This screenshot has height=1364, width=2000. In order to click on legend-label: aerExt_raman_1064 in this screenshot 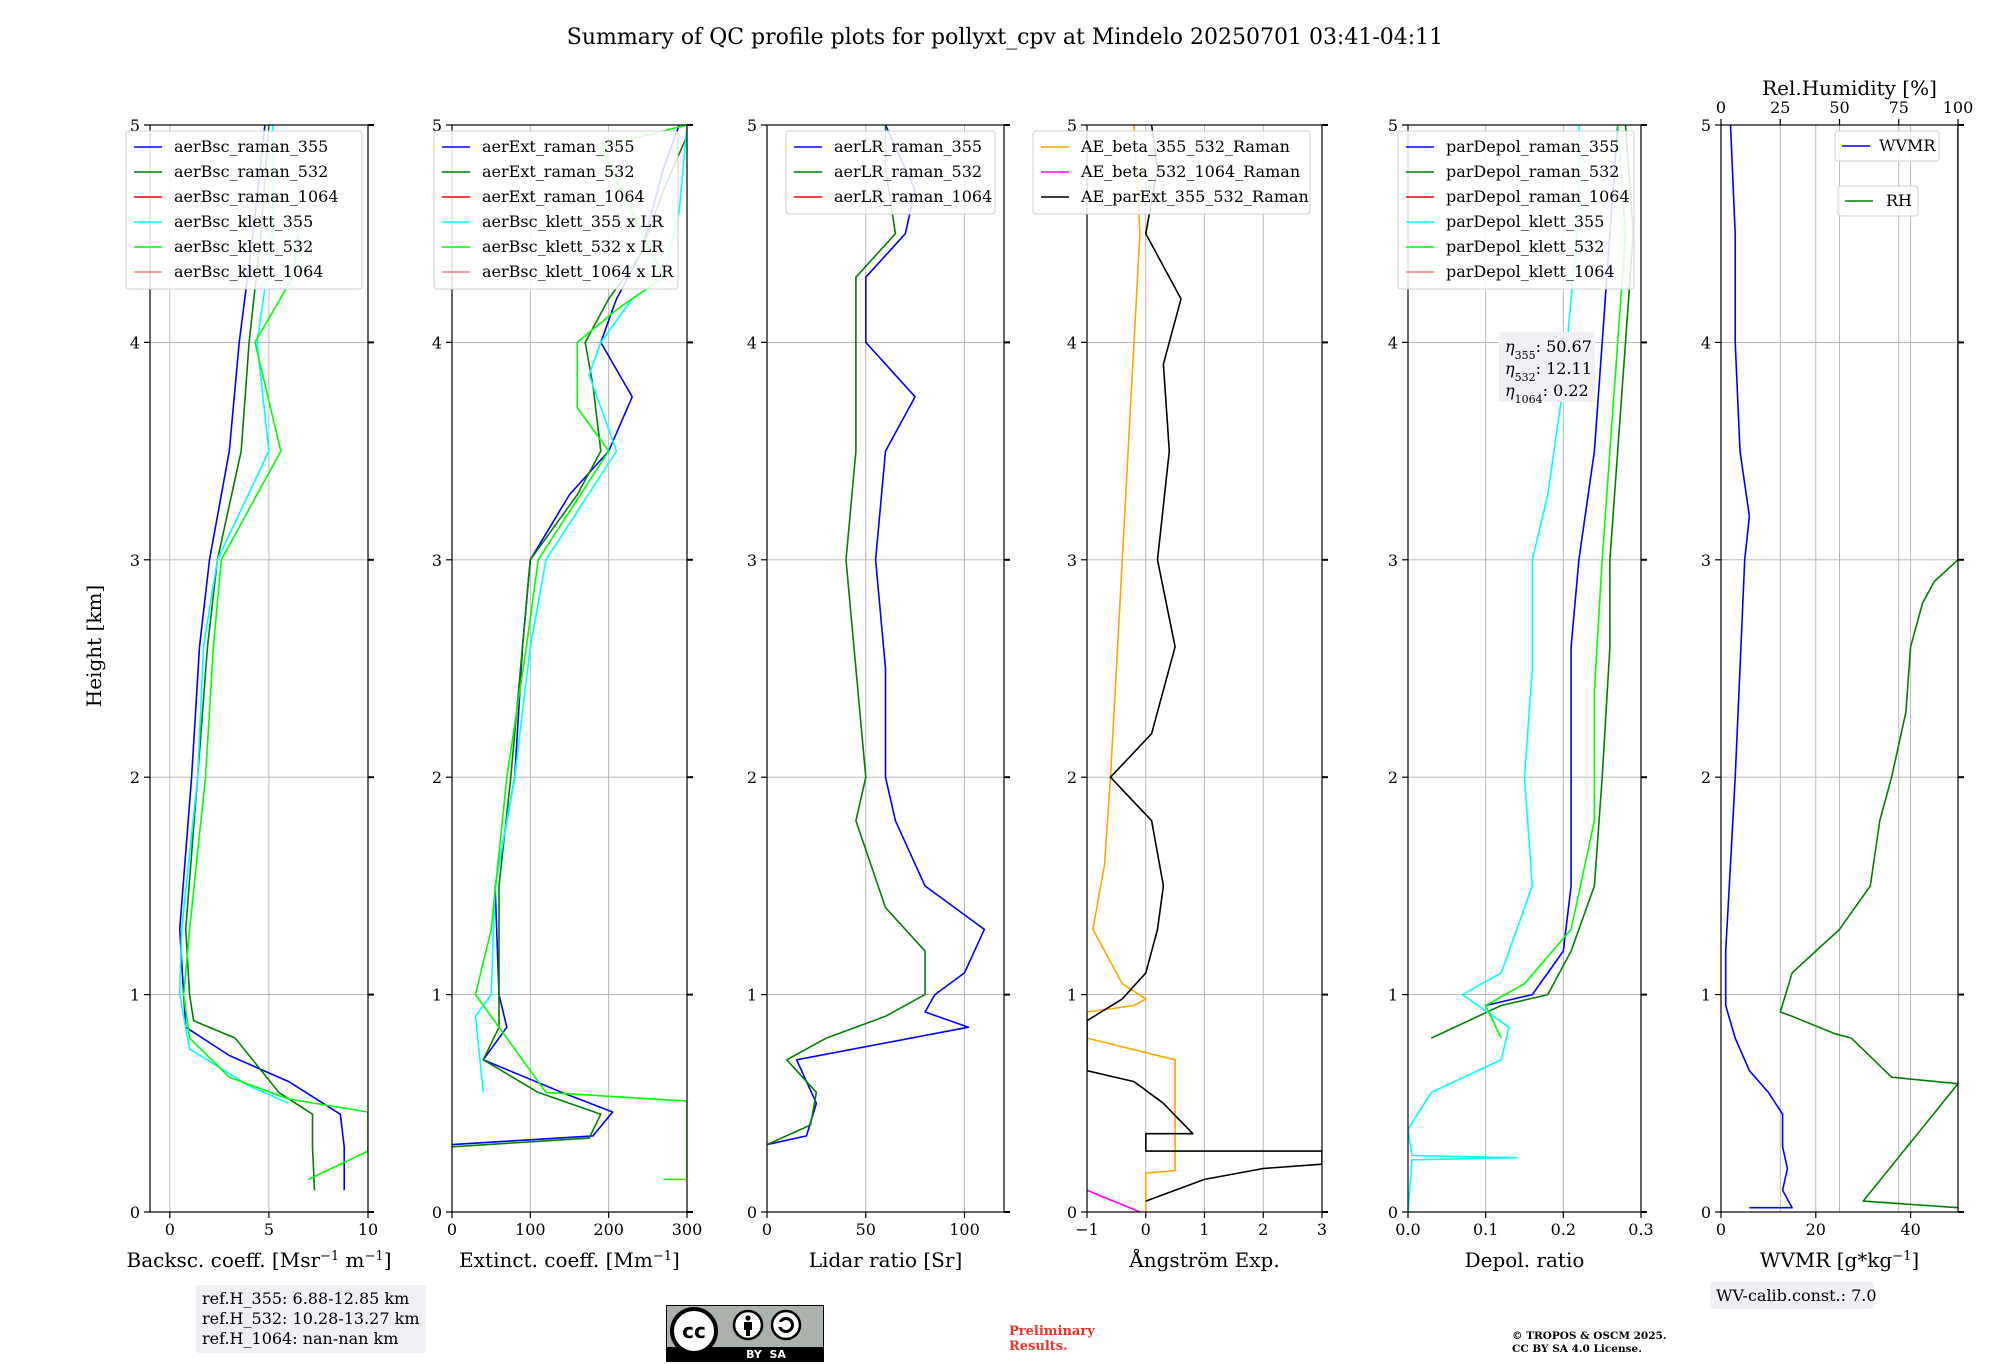, I will do `click(563, 196)`.